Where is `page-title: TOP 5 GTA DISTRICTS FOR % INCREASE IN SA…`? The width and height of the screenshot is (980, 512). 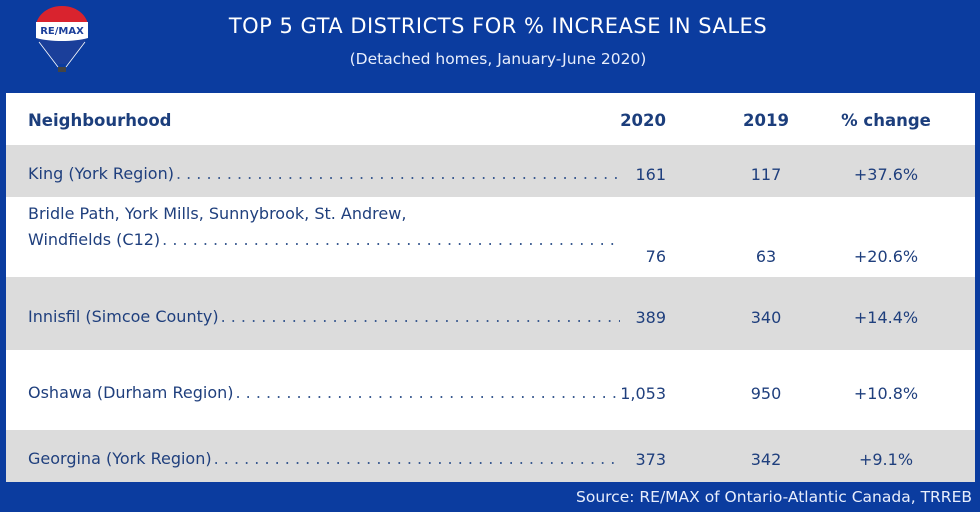
page-title: TOP 5 GTA DISTRICTS FOR % INCREASE IN SA… is located at coordinates (498, 26).